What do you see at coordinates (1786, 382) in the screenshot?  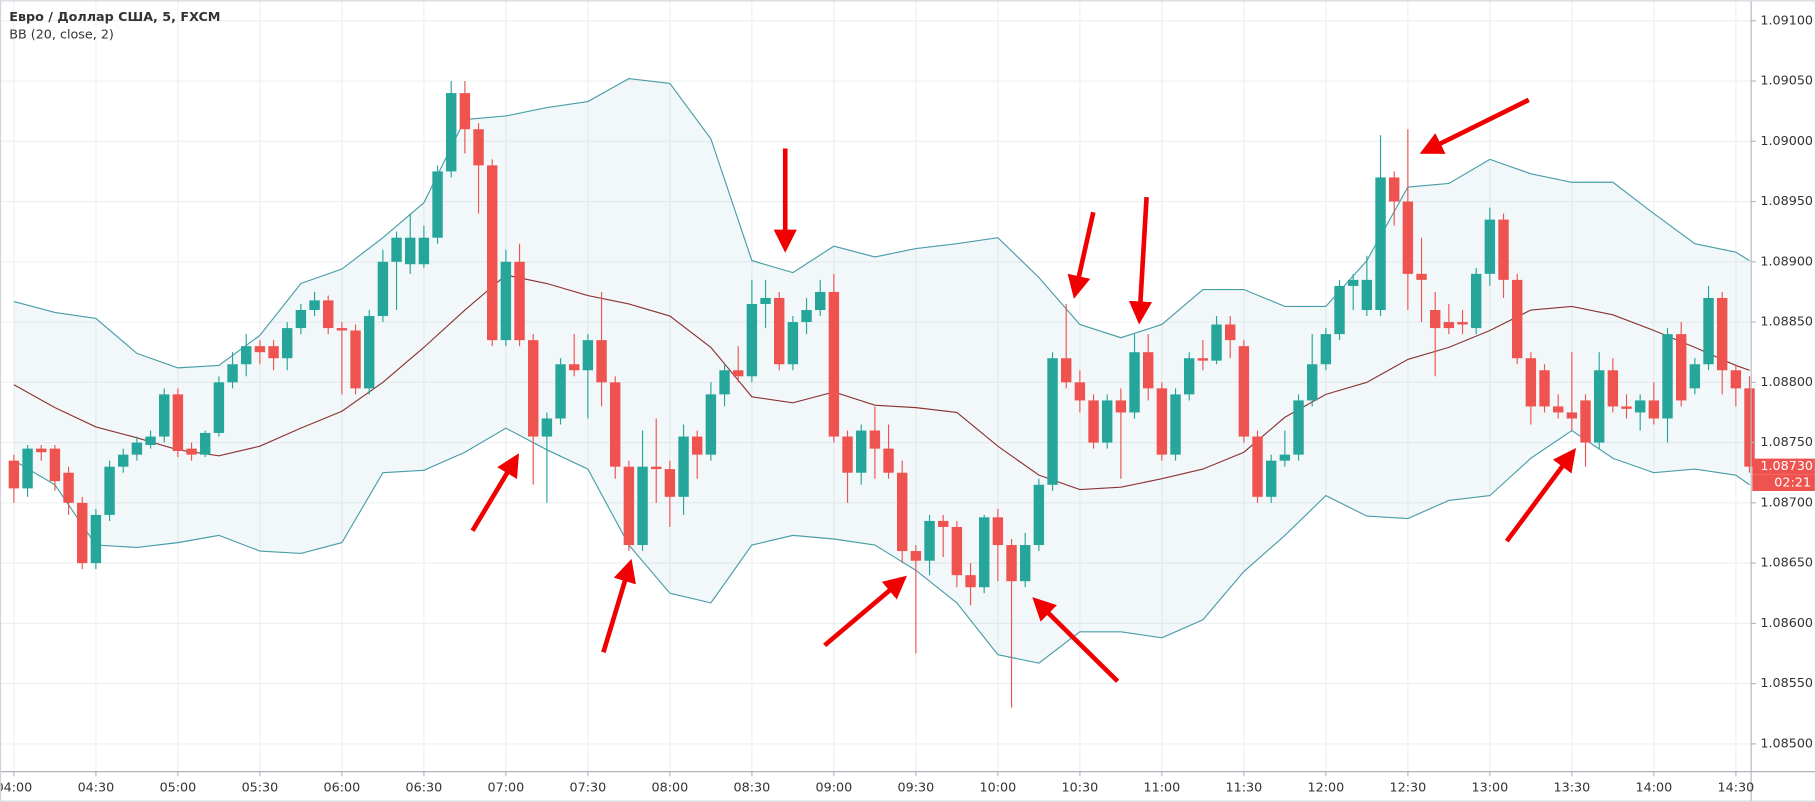 I see `y-tick-label: 1.08800` at bounding box center [1786, 382].